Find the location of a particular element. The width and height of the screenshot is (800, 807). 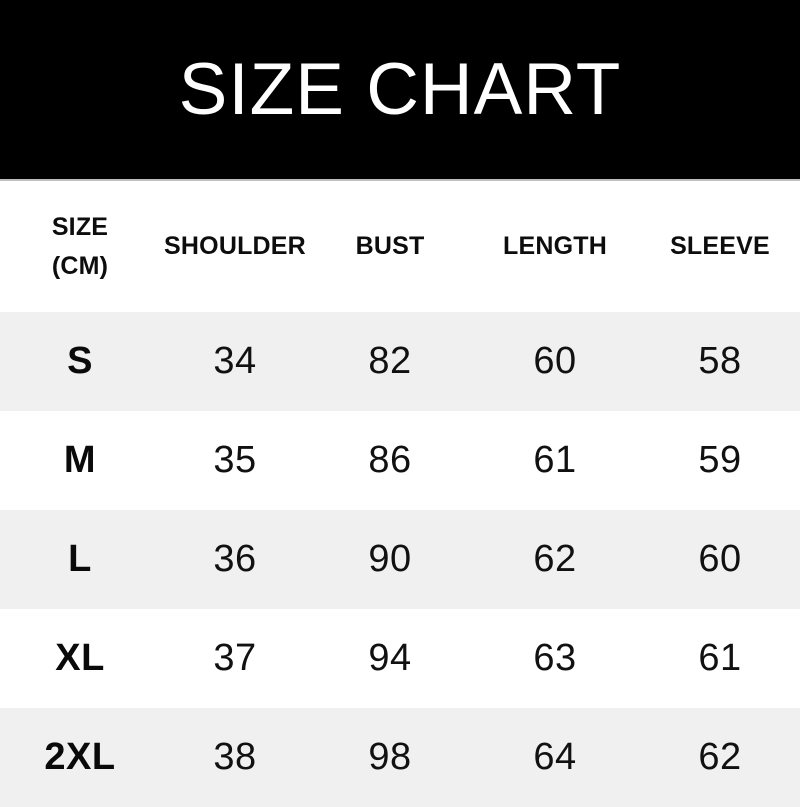

cell-sleeve: 60 is located at coordinates (720, 559).